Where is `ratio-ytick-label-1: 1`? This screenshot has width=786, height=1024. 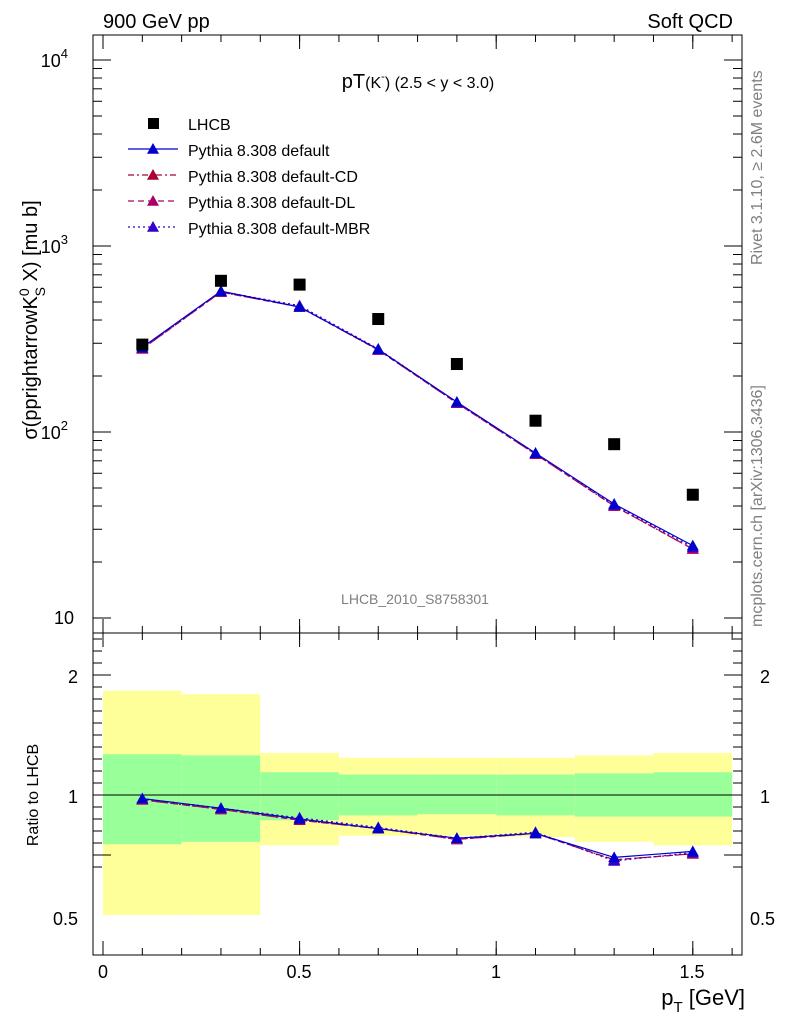 ratio-ytick-label-1: 1 is located at coordinates (73, 797).